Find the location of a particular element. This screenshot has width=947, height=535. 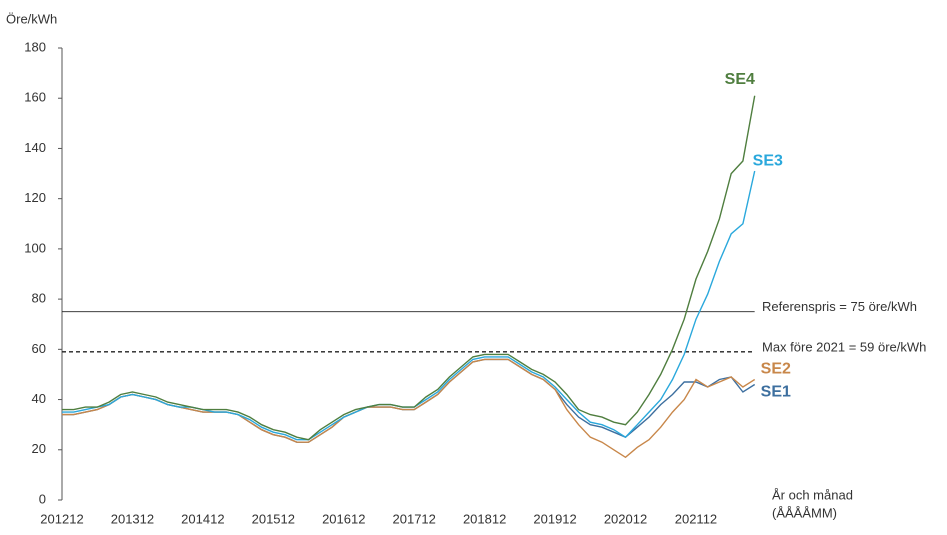

series-label: SE2 is located at coordinates (776, 369).